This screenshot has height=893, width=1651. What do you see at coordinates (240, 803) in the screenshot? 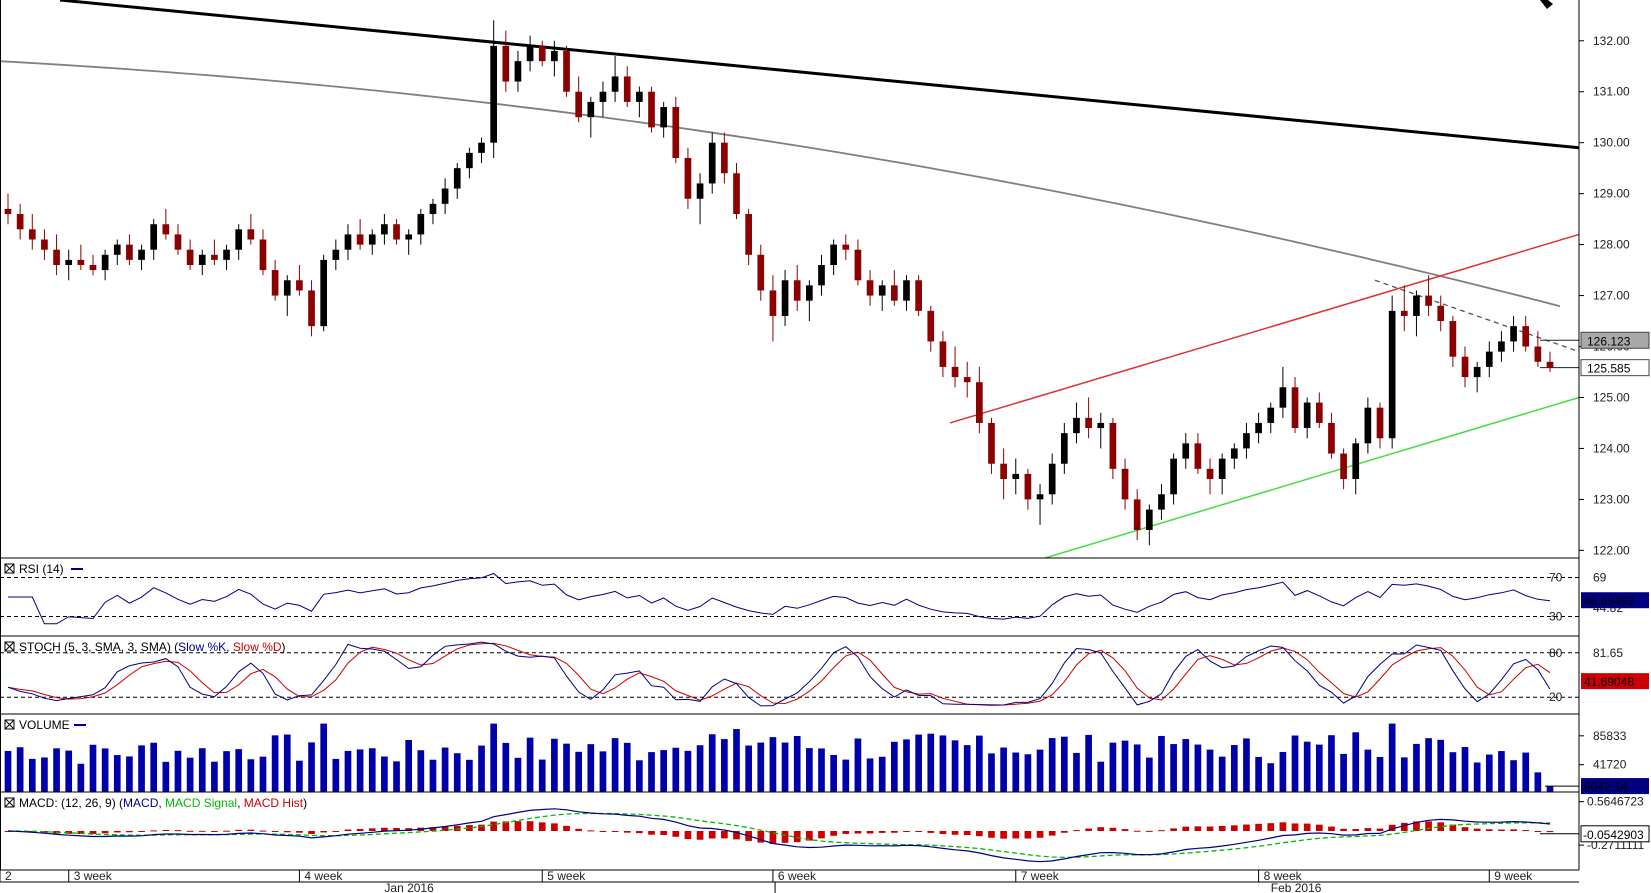
I see `macd-label-label_sep: ,` at bounding box center [240, 803].